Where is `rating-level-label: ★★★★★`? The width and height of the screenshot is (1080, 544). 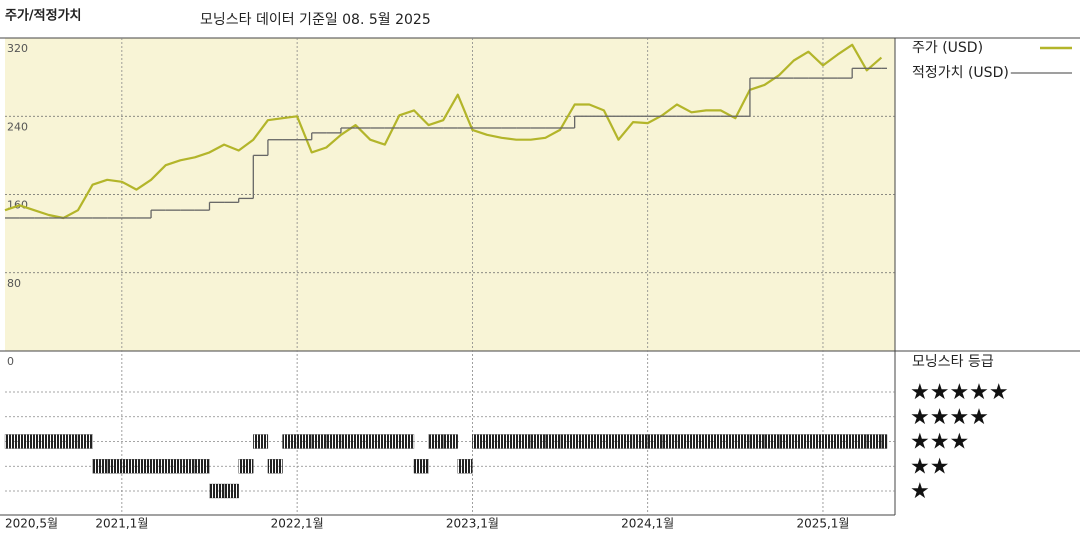
rating-level-label: ★★★★★ is located at coordinates (959, 392).